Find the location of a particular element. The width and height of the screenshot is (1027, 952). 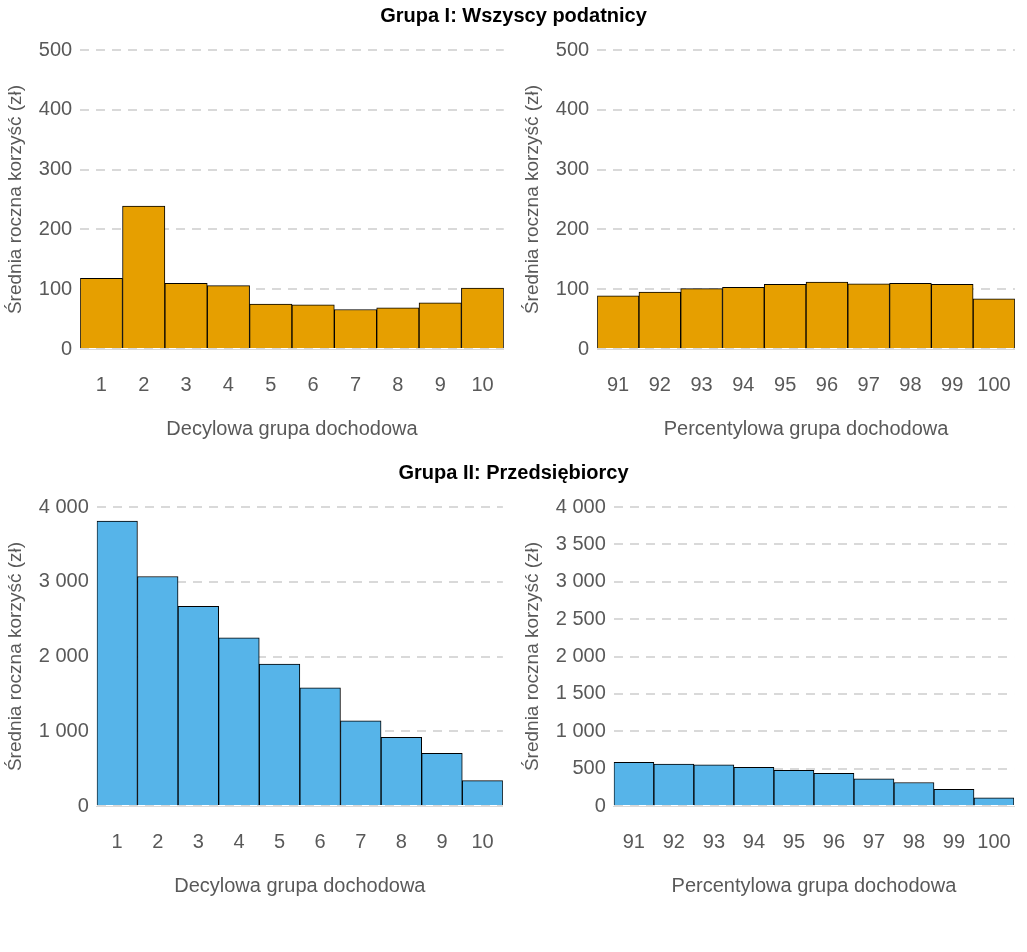

y-tick-label: 2 500 is located at coordinates (580, 617).